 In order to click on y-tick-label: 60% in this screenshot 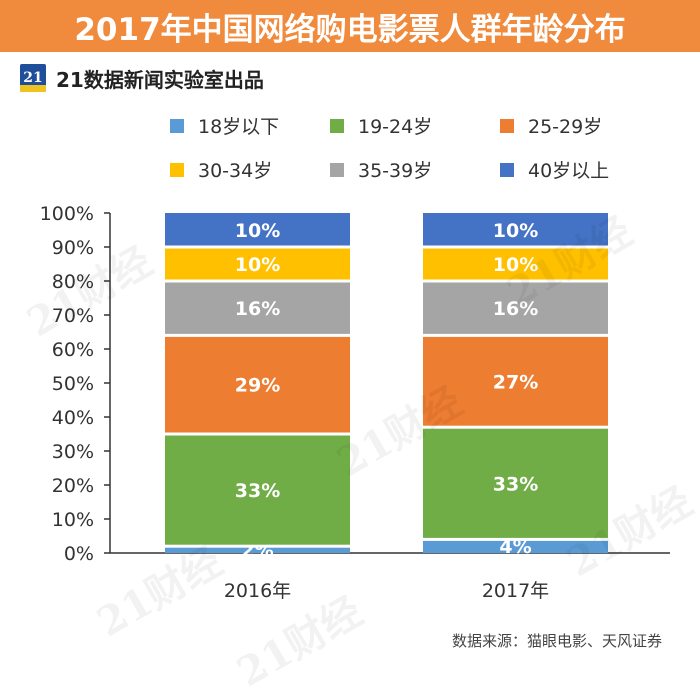, I will do `click(73, 350)`.